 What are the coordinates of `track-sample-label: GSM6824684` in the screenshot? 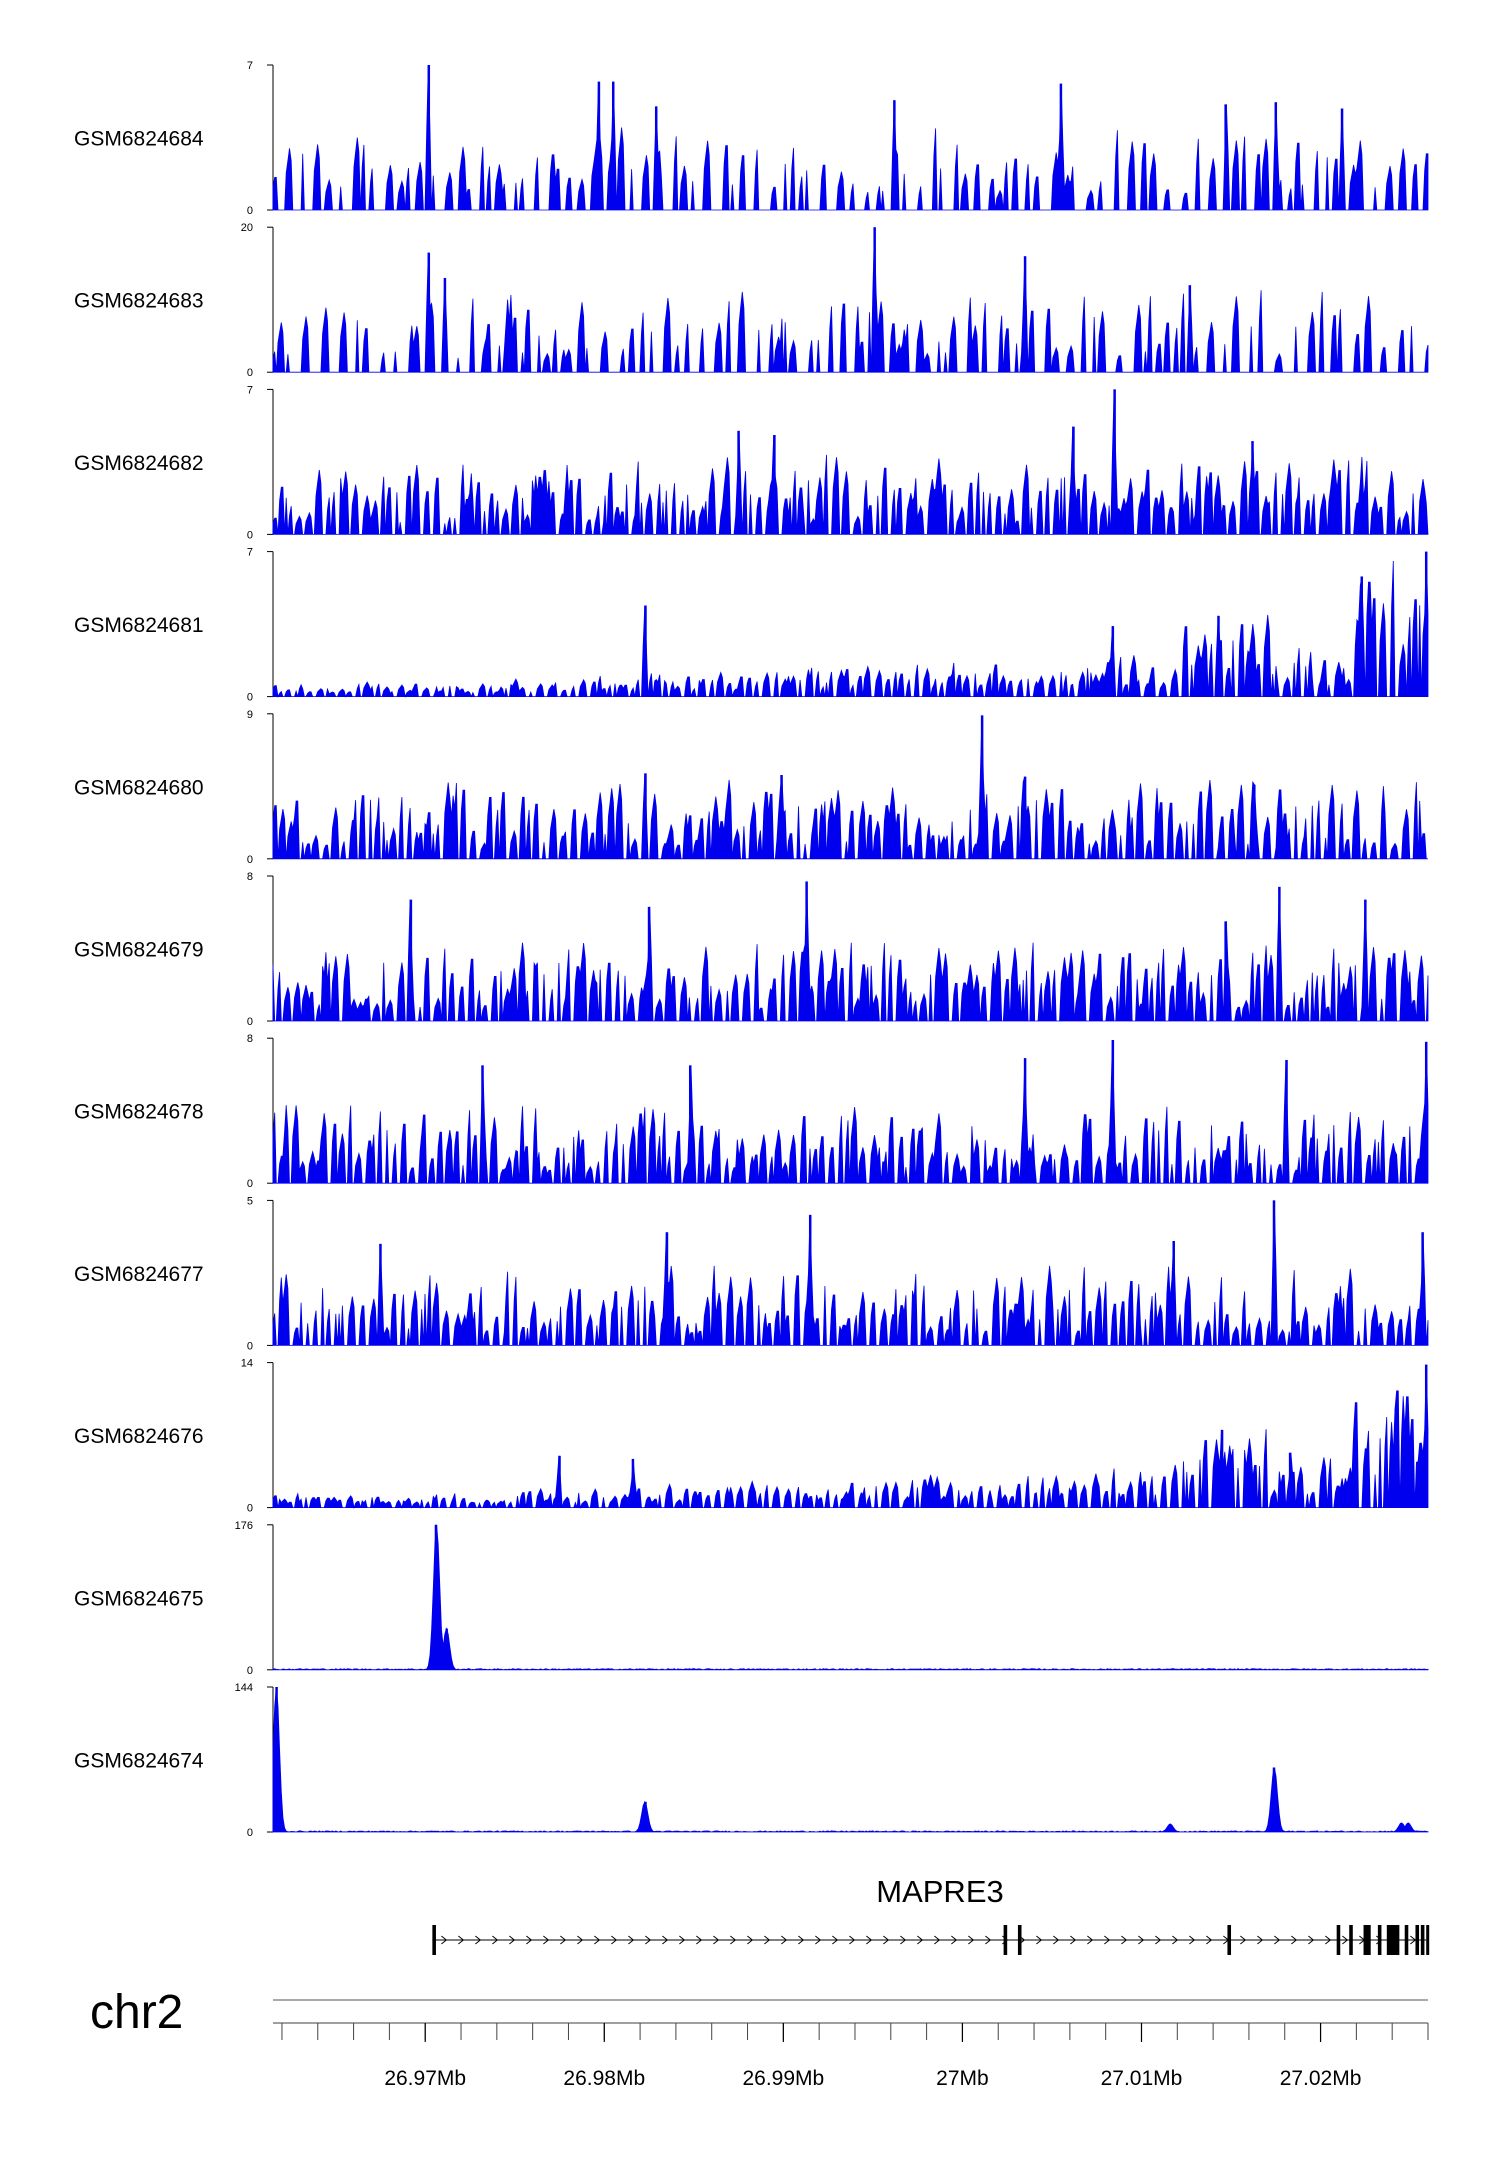 It's located at (139, 139).